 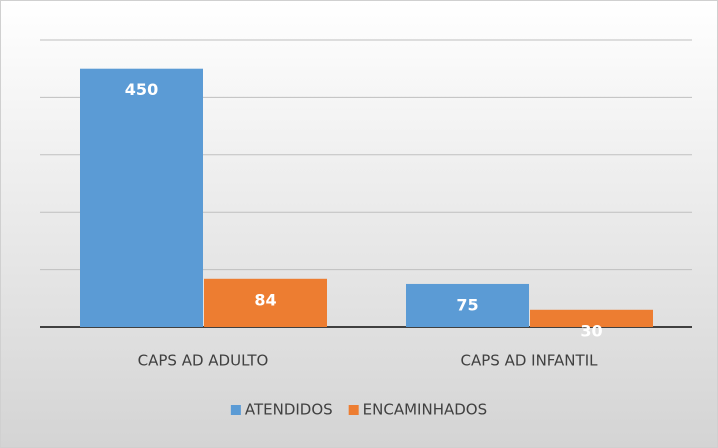 What do you see at coordinates (141, 89) in the screenshot?
I see `data-label: 450` at bounding box center [141, 89].